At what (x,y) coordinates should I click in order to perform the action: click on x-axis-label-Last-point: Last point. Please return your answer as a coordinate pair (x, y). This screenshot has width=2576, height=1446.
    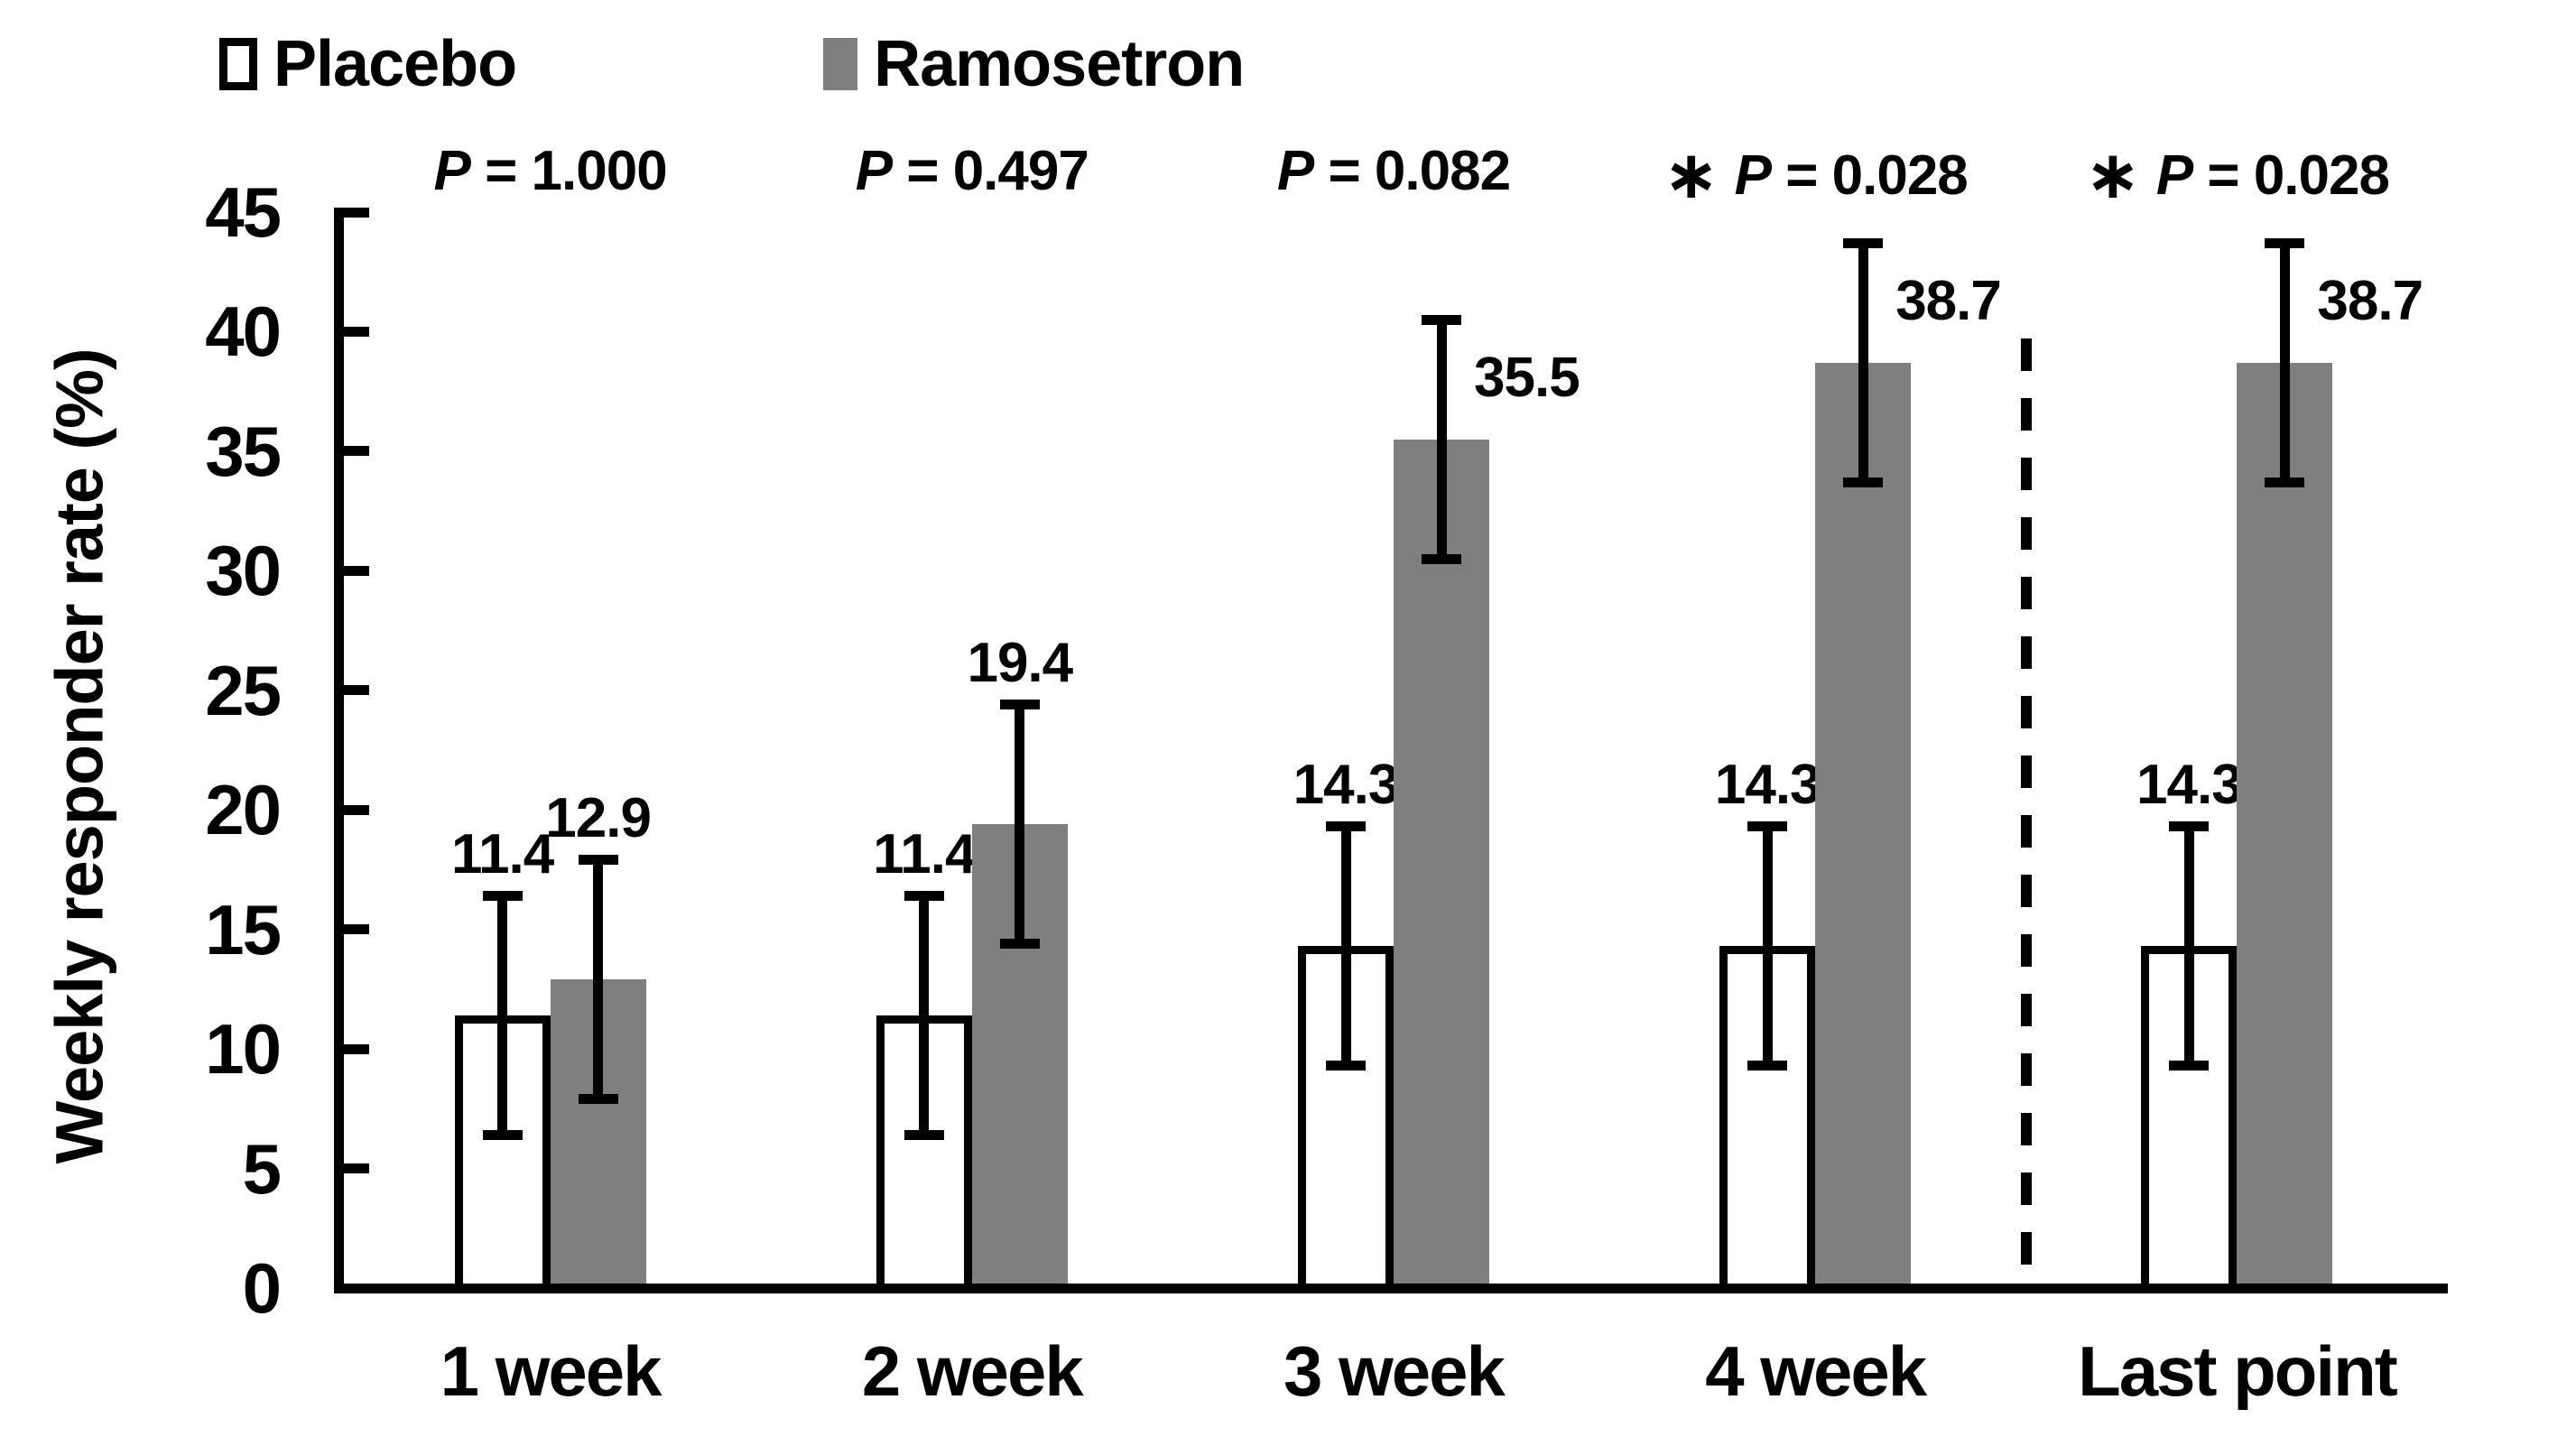
    Looking at the image, I should click on (2238, 1371).